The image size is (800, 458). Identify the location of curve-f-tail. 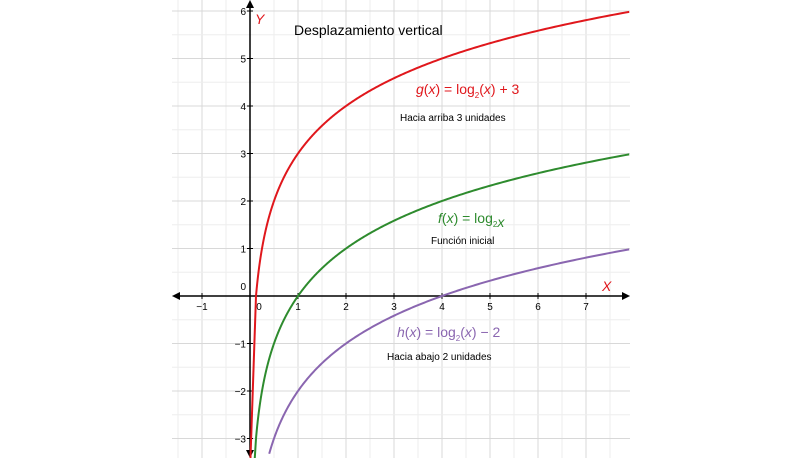
(255, 448).